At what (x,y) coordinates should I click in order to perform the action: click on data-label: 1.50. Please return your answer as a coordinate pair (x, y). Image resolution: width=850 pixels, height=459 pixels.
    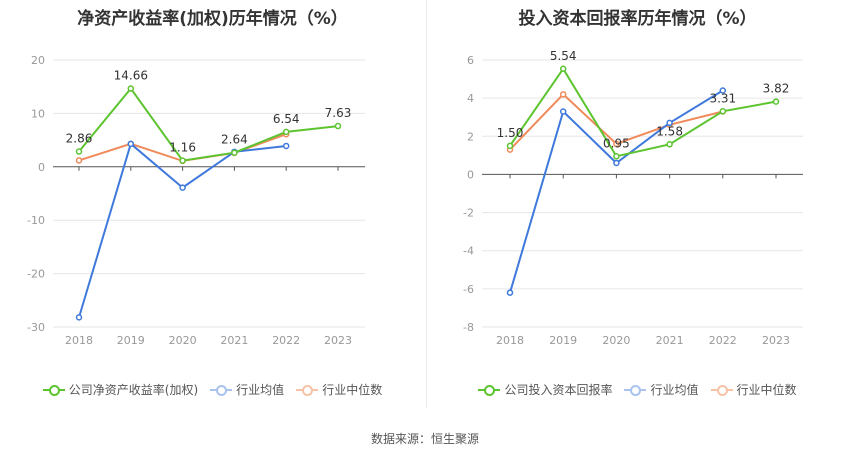
    Looking at the image, I should click on (510, 133).